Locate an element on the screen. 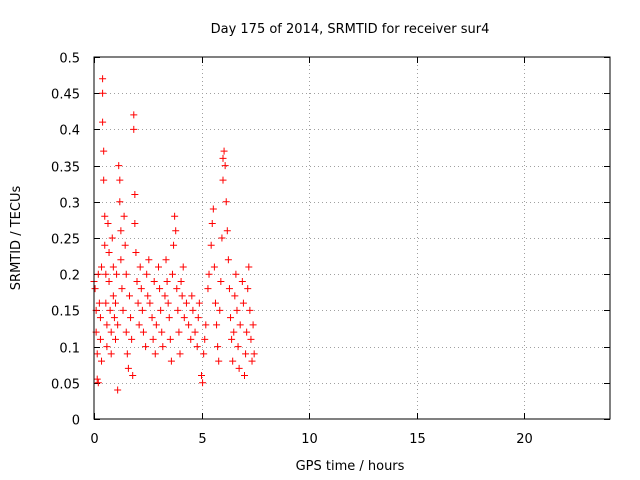 The width and height of the screenshot is (640, 480). x-axis-label: GPS time / hours is located at coordinates (350, 466).